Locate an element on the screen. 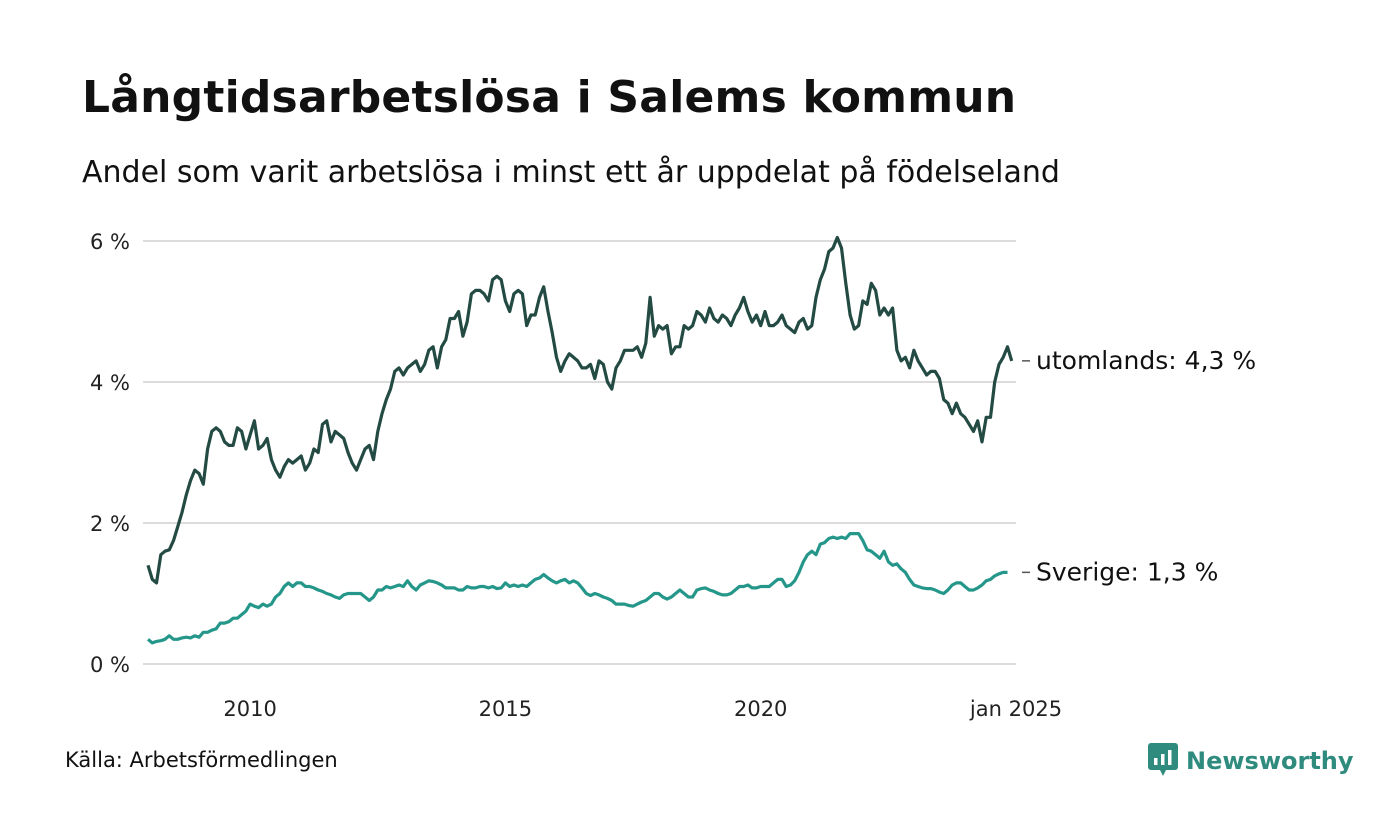 The width and height of the screenshot is (1400, 840). series-line-sverige is located at coordinates (577, 588).